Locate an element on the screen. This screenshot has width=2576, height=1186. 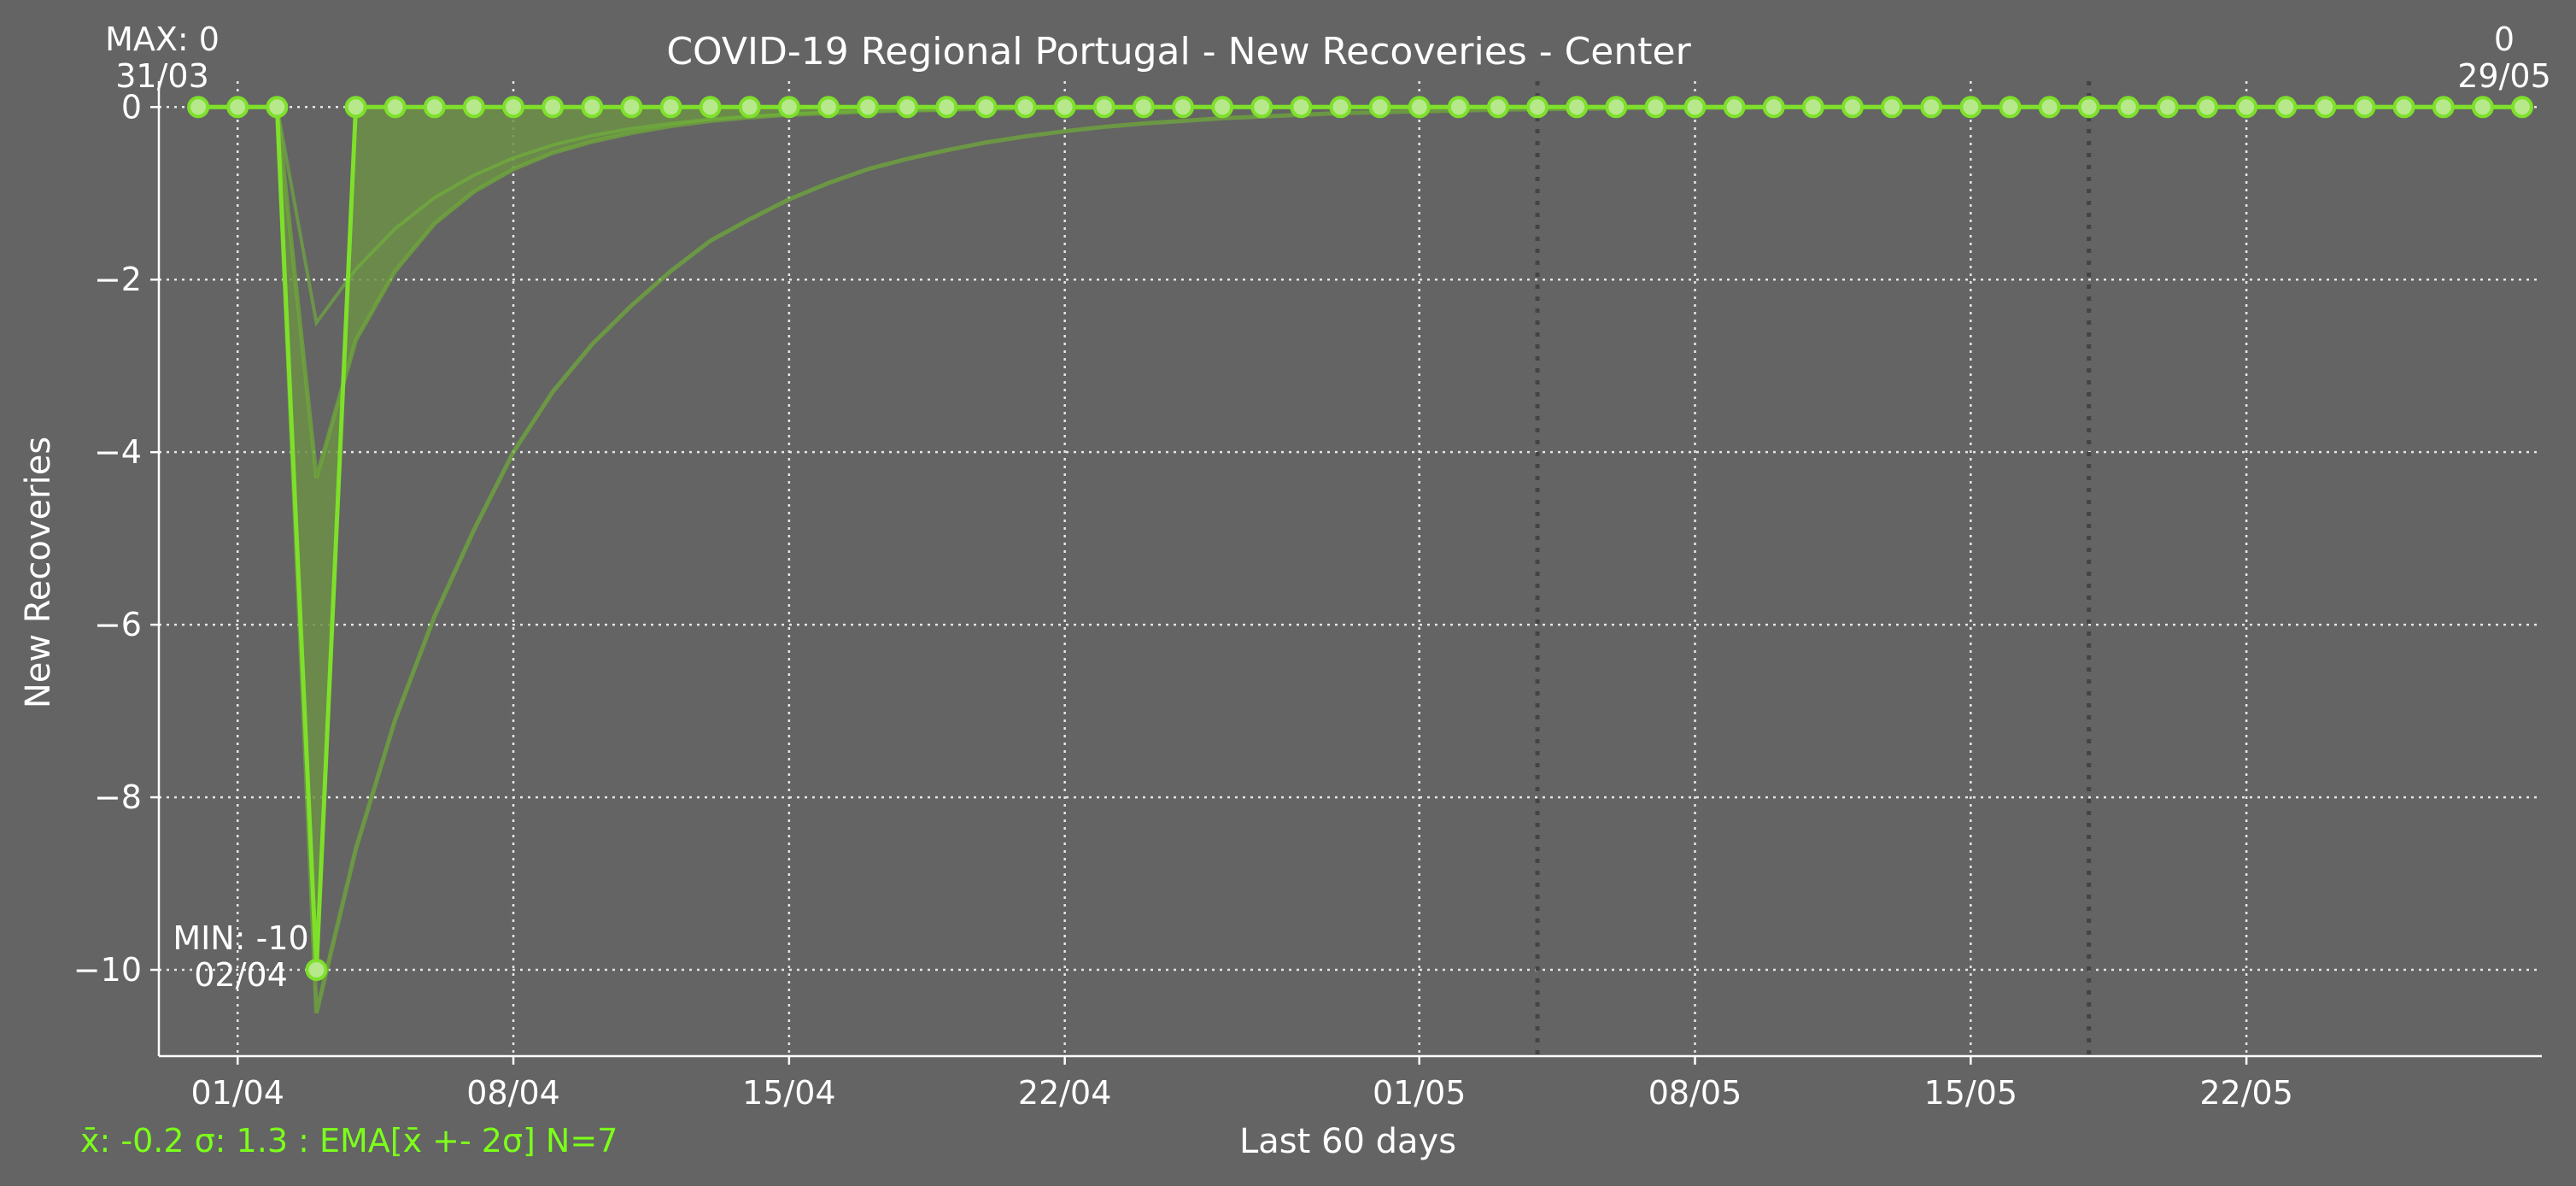
max-annotation-label: MAX: 0 is located at coordinates (162, 39).